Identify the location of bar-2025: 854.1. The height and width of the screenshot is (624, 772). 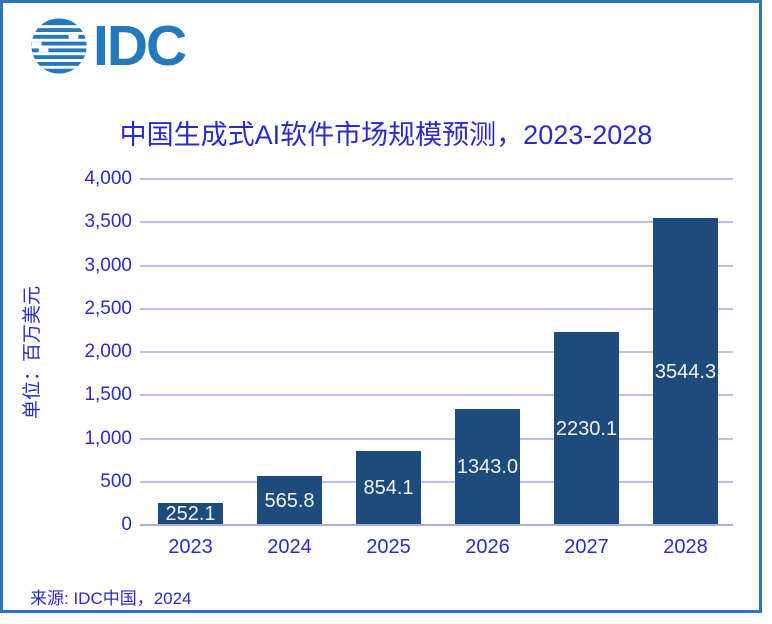
(388, 488).